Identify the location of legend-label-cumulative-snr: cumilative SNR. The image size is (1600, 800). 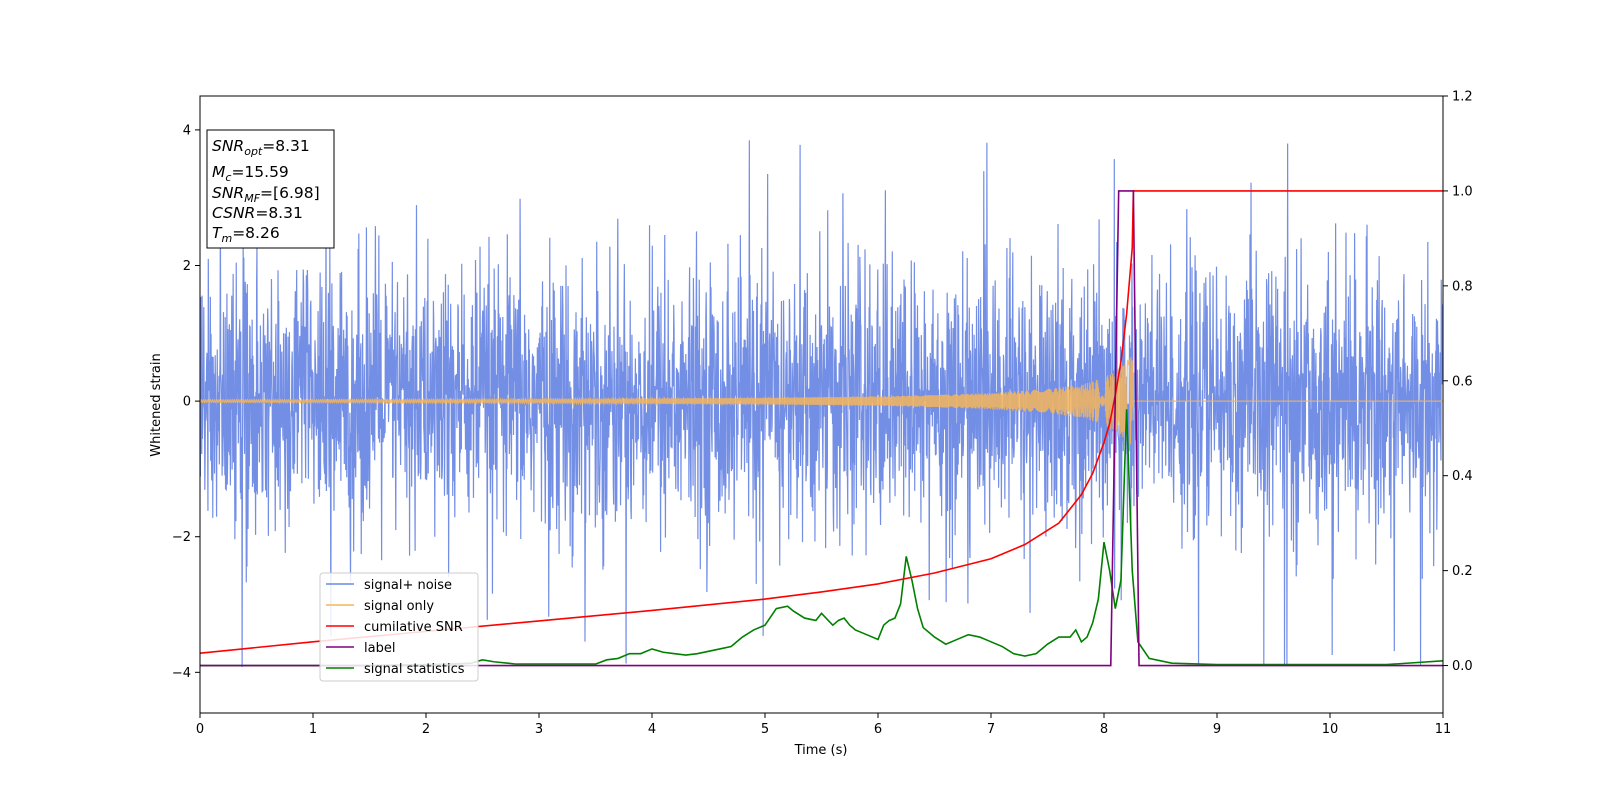
(413, 627).